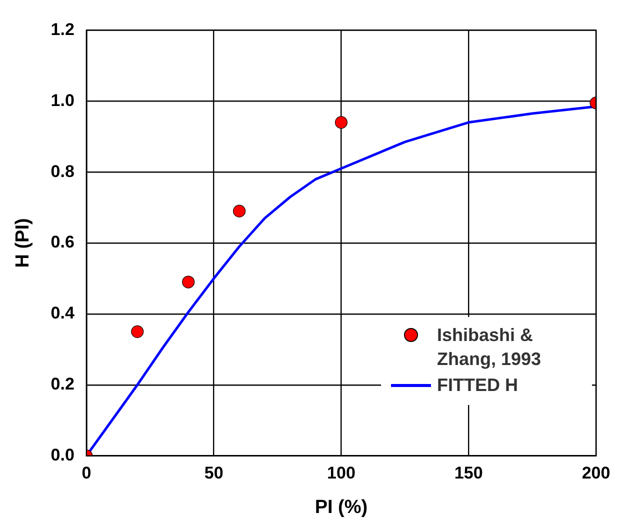 The height and width of the screenshot is (531, 632). Describe the element at coordinates (62, 313) in the screenshot. I see `y-tick-label: 0.4` at that location.